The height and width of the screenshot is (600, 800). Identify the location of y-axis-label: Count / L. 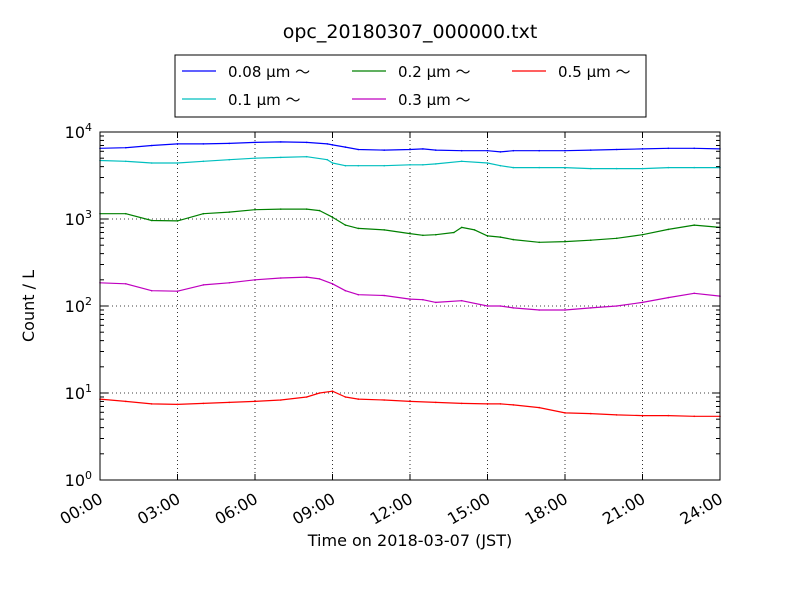
(28, 306).